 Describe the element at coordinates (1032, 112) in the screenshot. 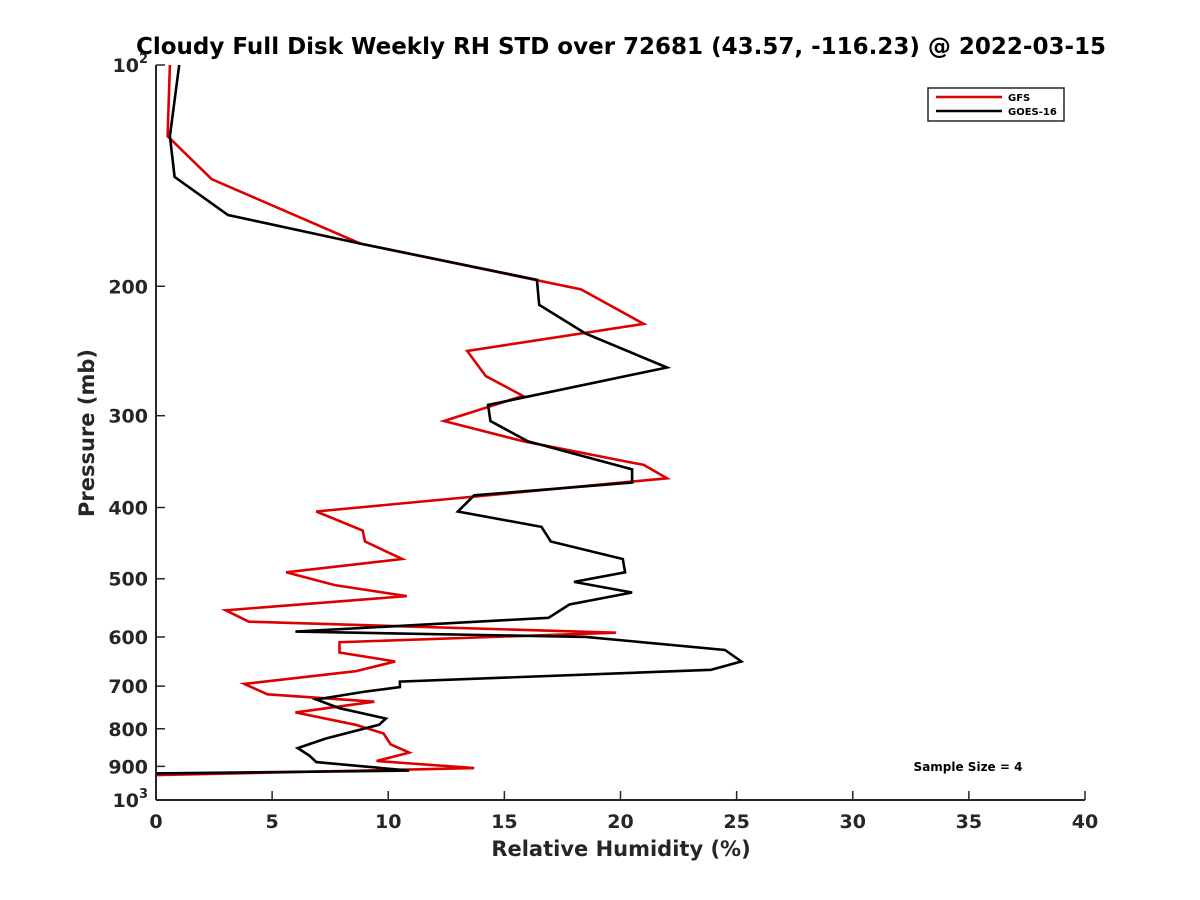

I see `legend-label-goes16: GOES-16` at that location.